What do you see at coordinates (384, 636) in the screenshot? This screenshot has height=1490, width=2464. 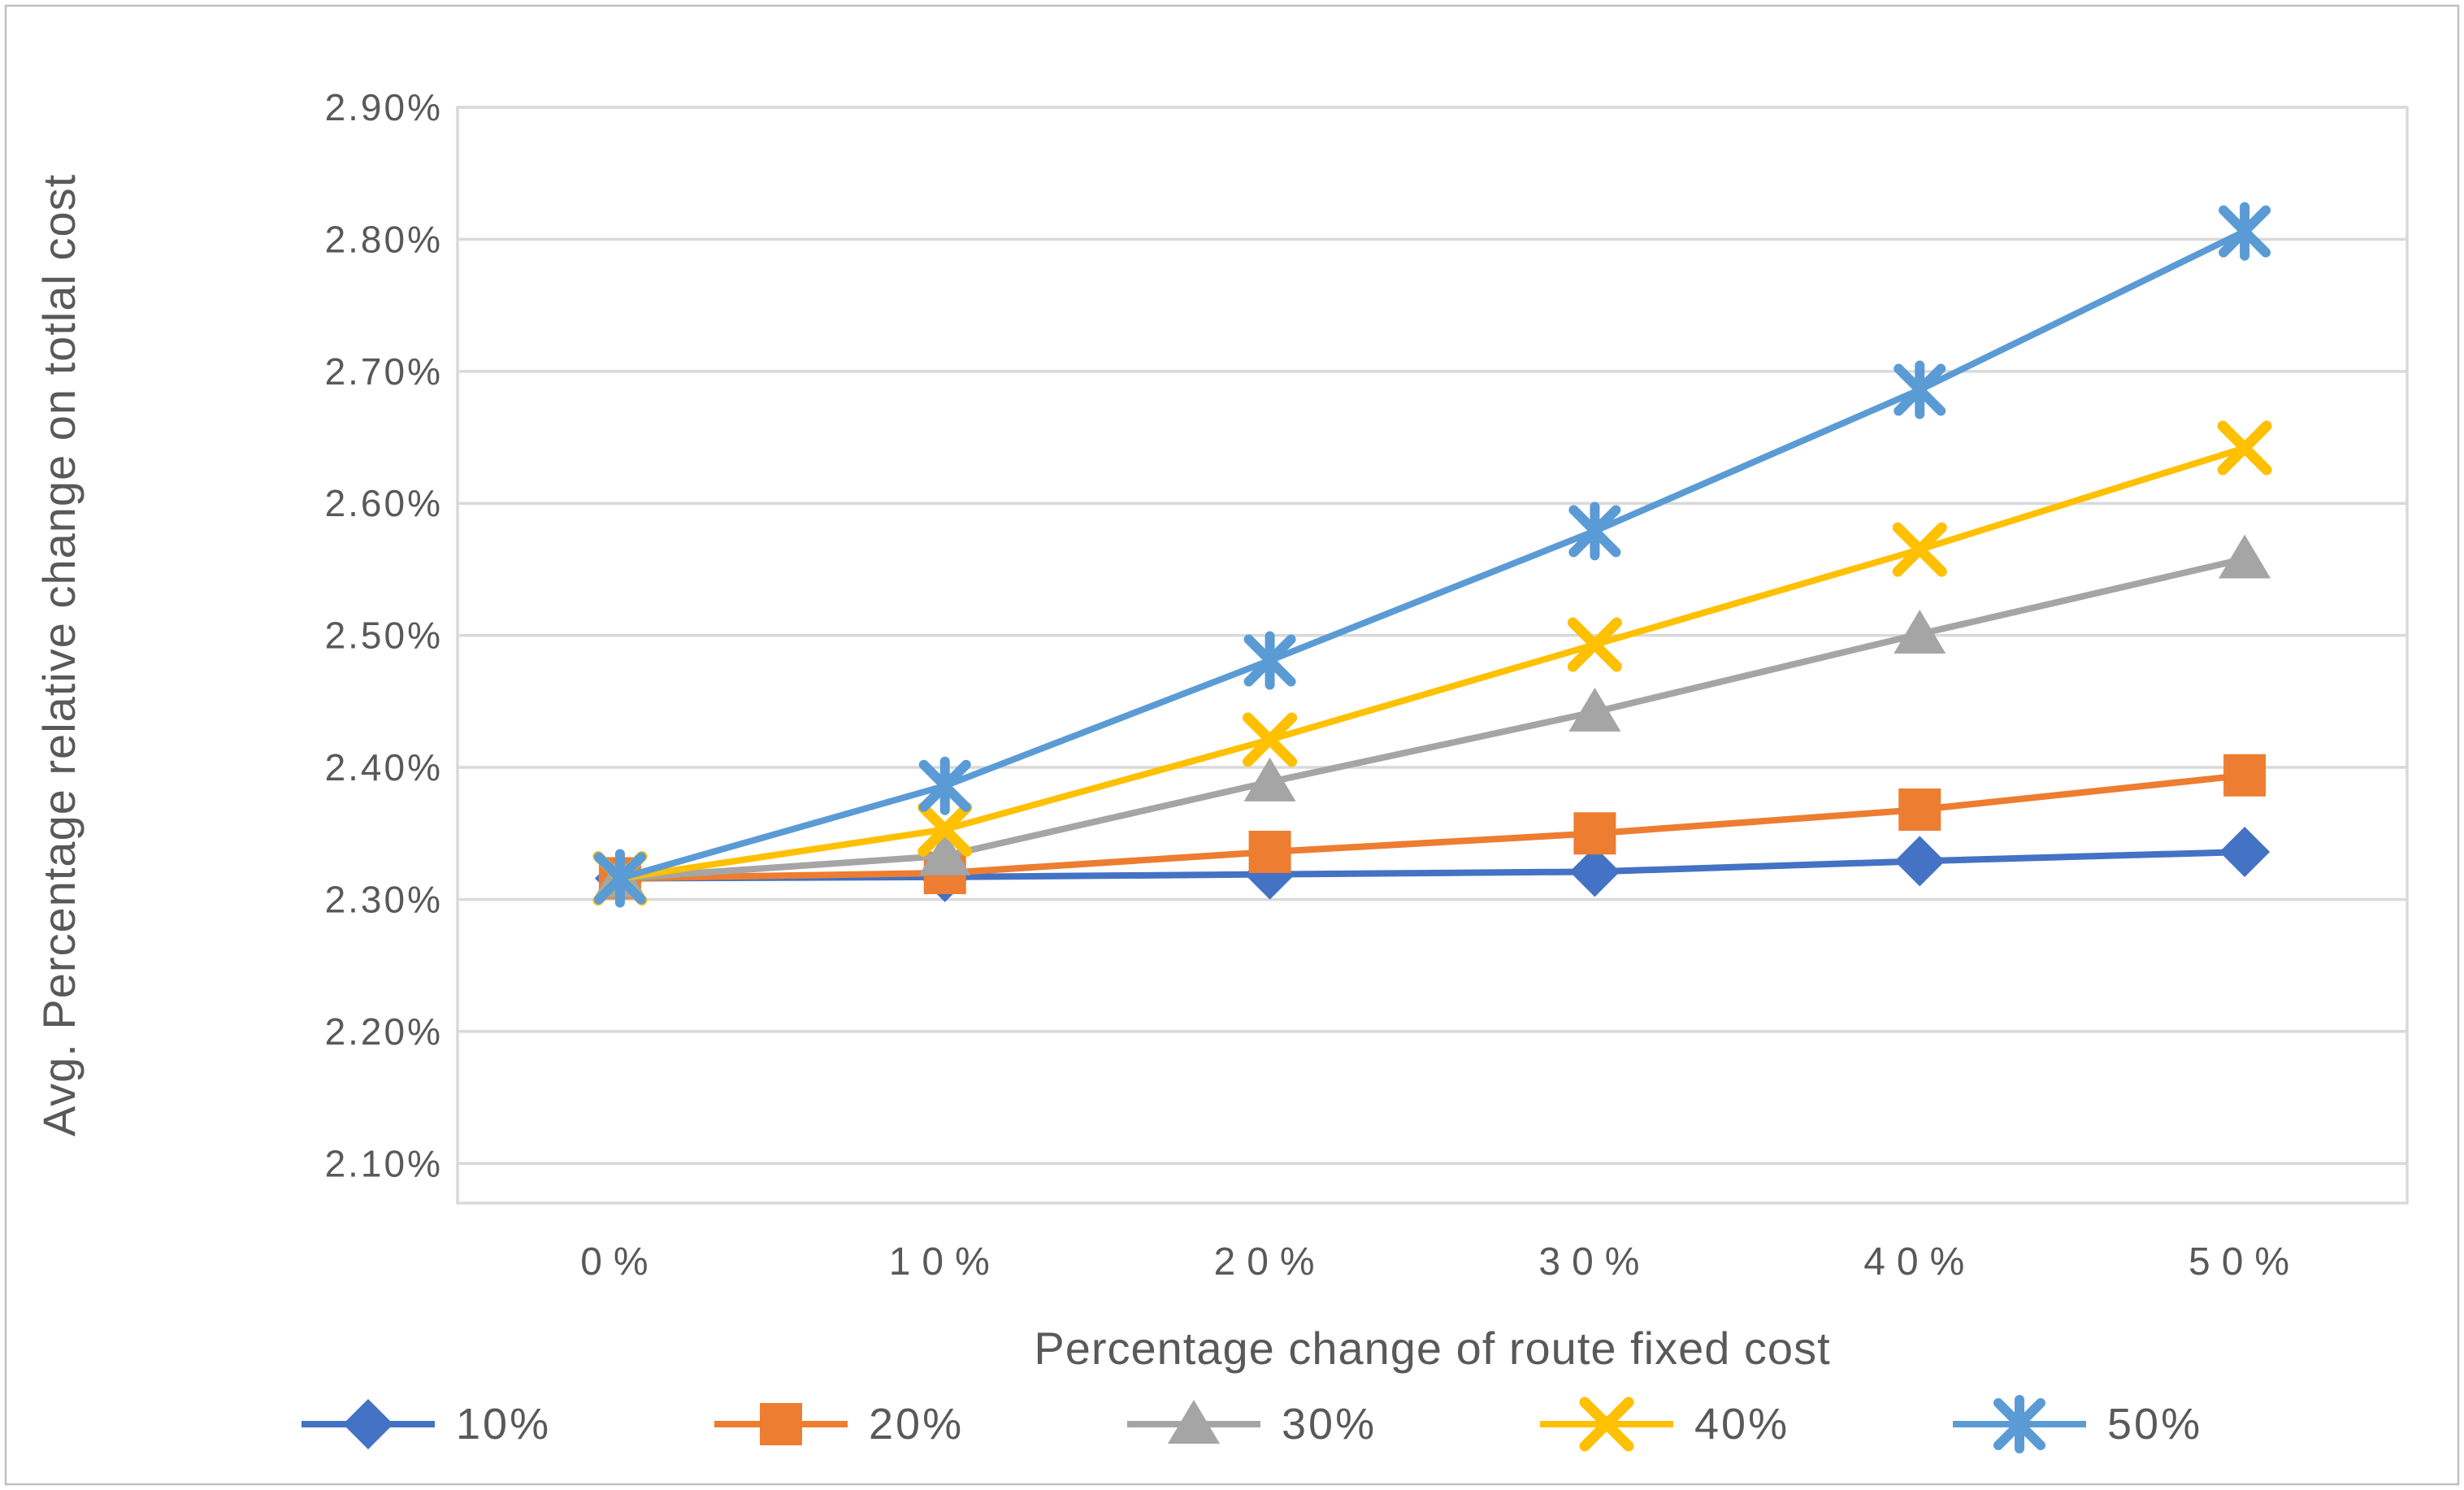 I see `y-tick-label: 2.50%` at bounding box center [384, 636].